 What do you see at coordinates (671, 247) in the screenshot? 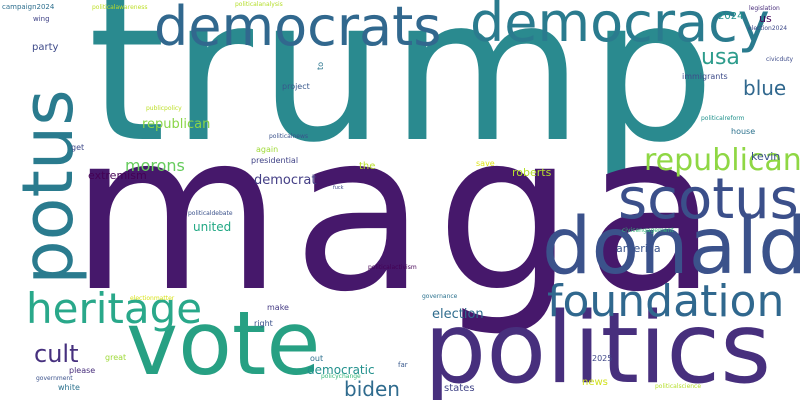
I see `word-donald: donald` at bounding box center [671, 247].